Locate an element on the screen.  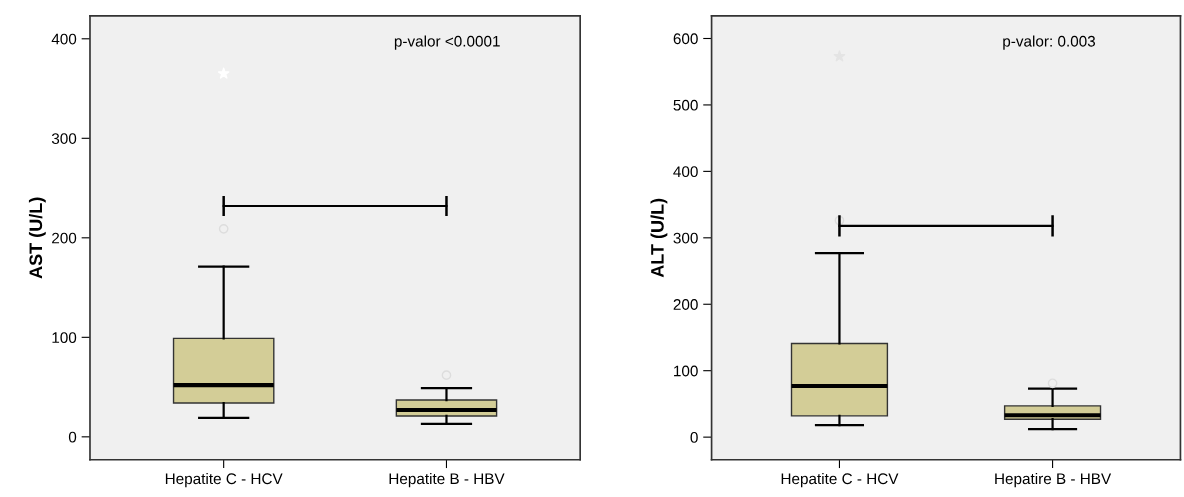
y-tick-label: 600 is located at coordinates (685, 39).